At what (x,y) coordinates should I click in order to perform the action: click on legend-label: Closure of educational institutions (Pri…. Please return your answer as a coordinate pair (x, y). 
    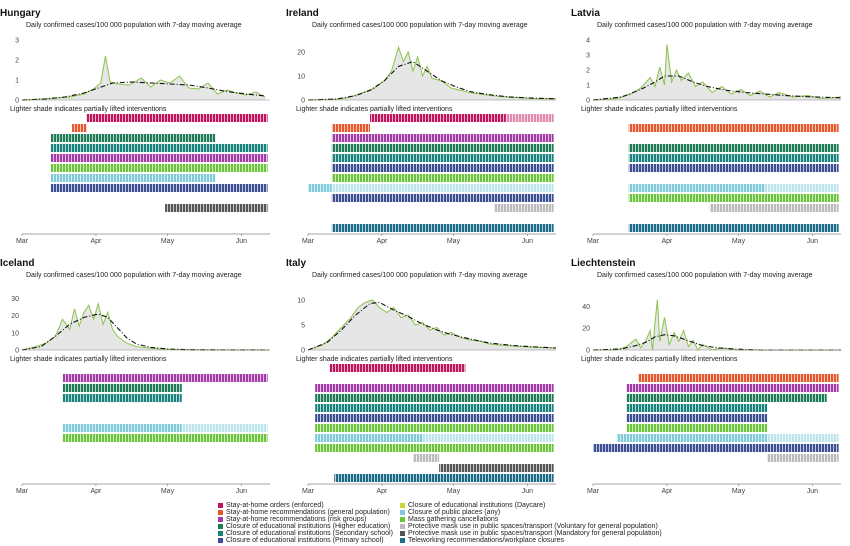
    Looking at the image, I should click on (305, 540).